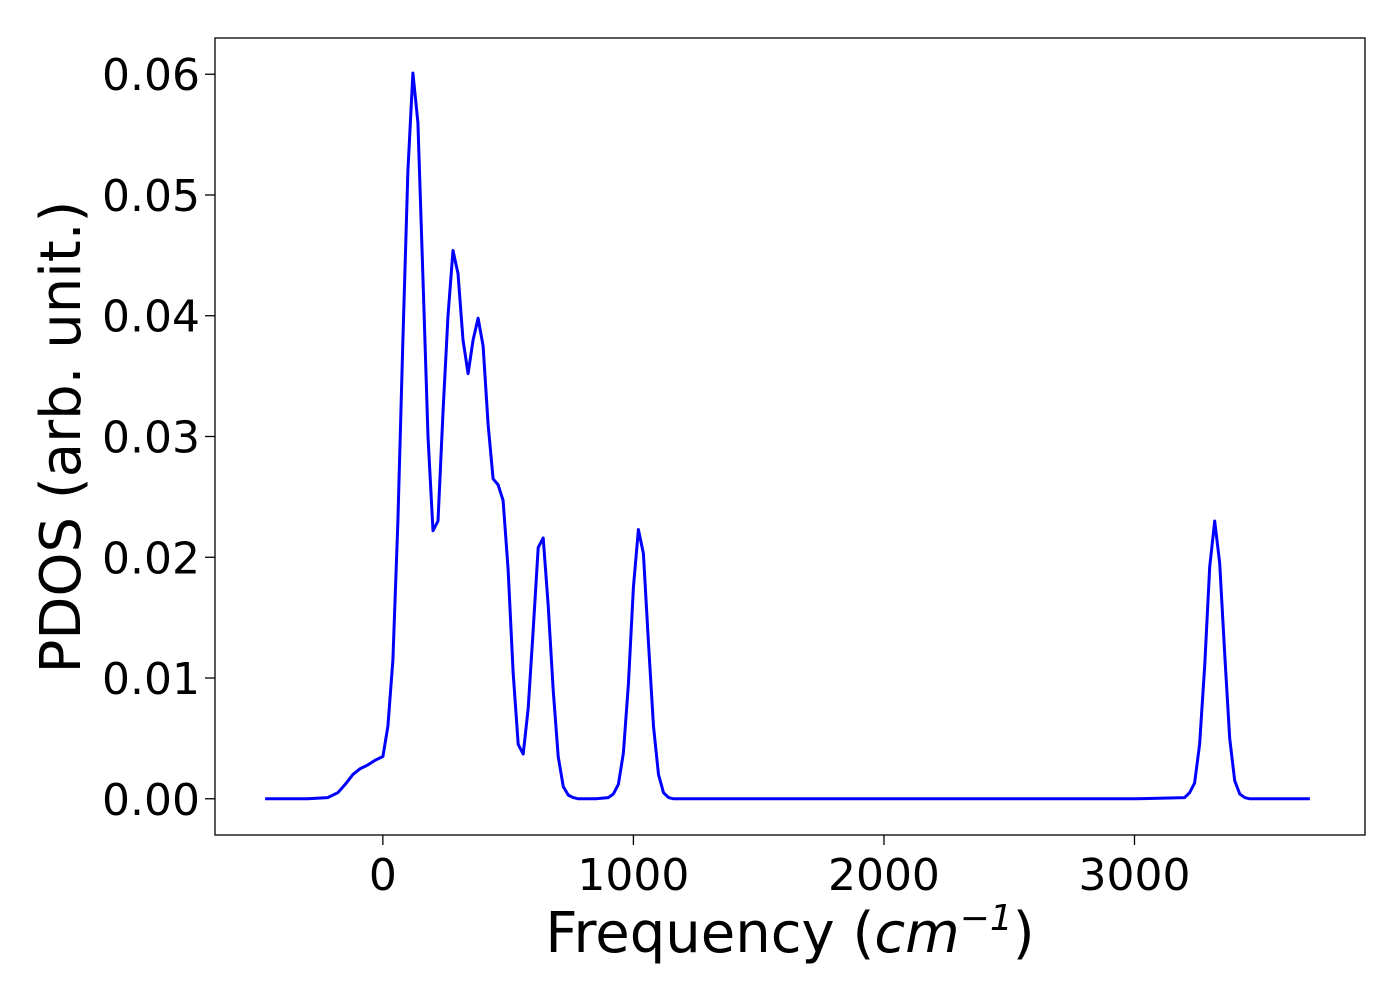 Image resolution: width=1400 pixels, height=1000 pixels. I want to click on x-tick-label: 3000, so click(1135, 875).